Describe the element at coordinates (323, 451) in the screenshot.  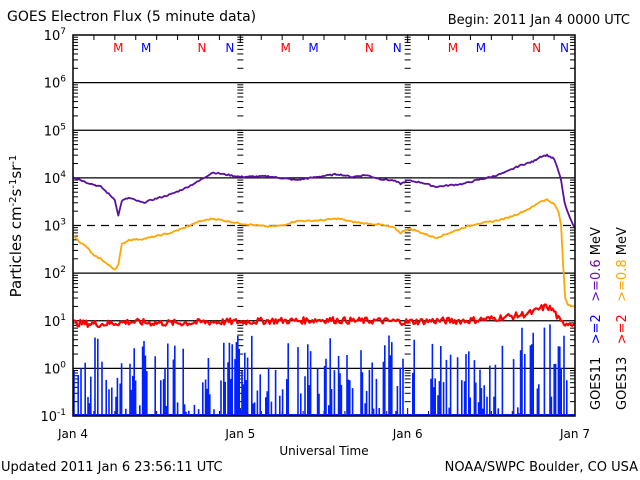
I see `x-axis-label: Universal Time` at that location.